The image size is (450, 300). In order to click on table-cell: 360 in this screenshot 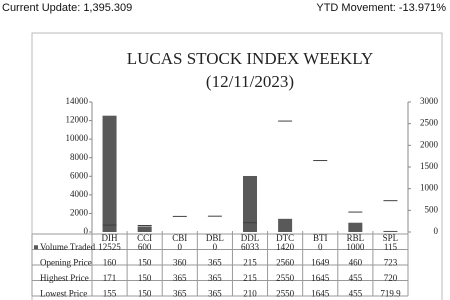, I will do `click(180, 262)`.